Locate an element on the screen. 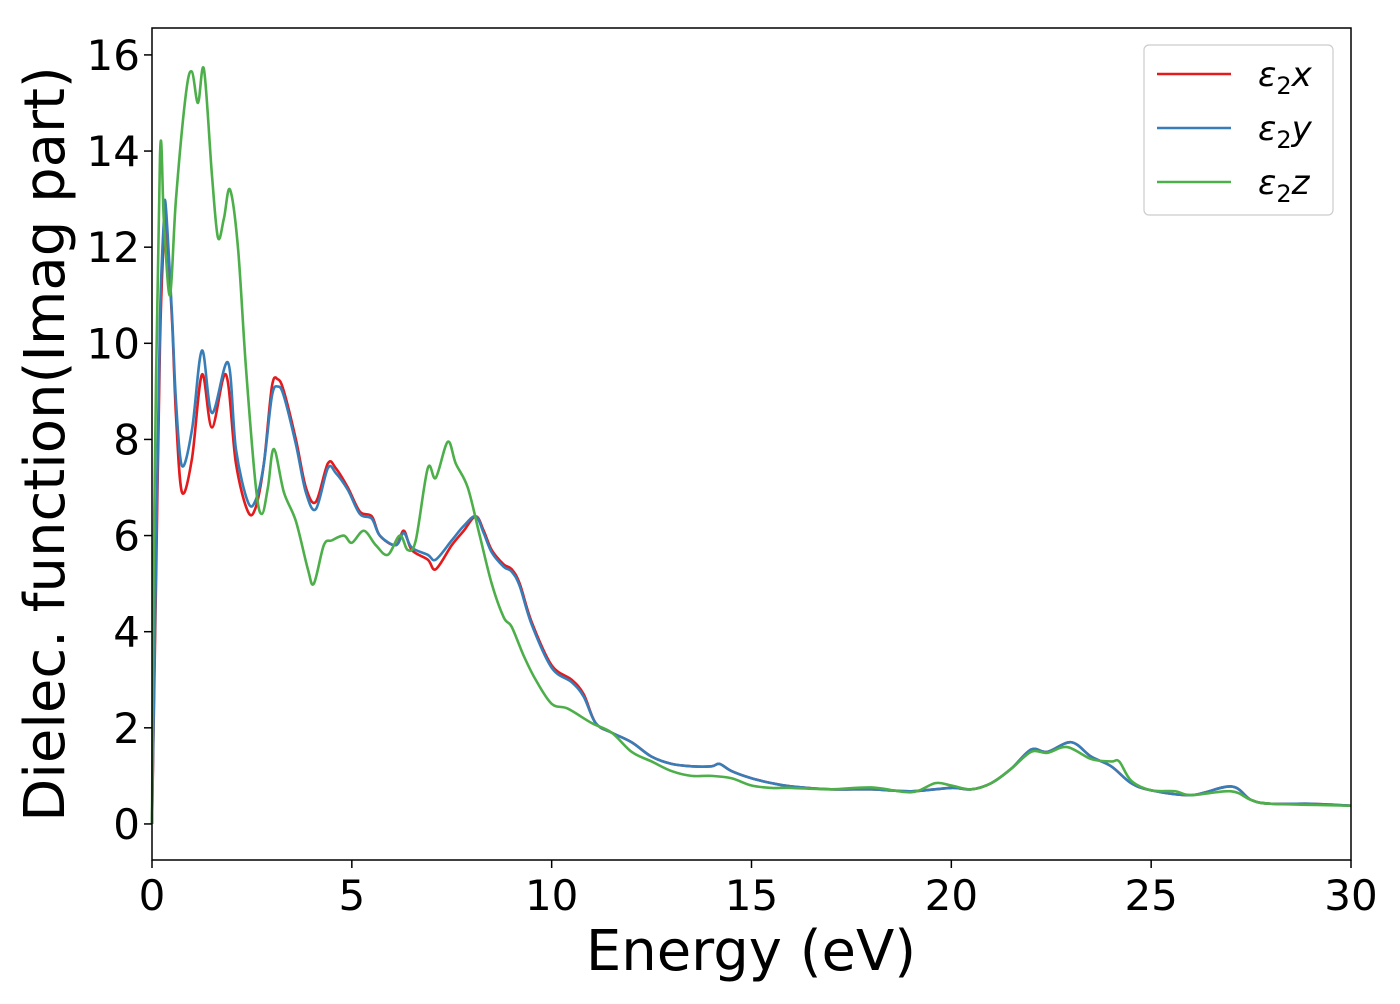 Image resolution: width=1400 pixels, height=1004 pixels. y-tick-label: 16 is located at coordinates (113, 55).